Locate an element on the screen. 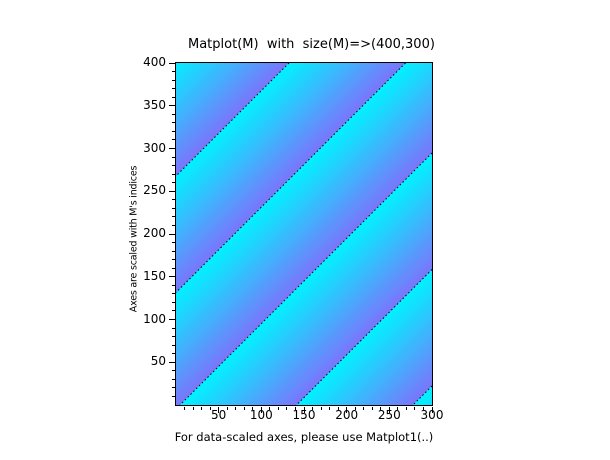 This screenshot has height=460, width=610. y-tick-label: 350 is located at coordinates (154, 104).